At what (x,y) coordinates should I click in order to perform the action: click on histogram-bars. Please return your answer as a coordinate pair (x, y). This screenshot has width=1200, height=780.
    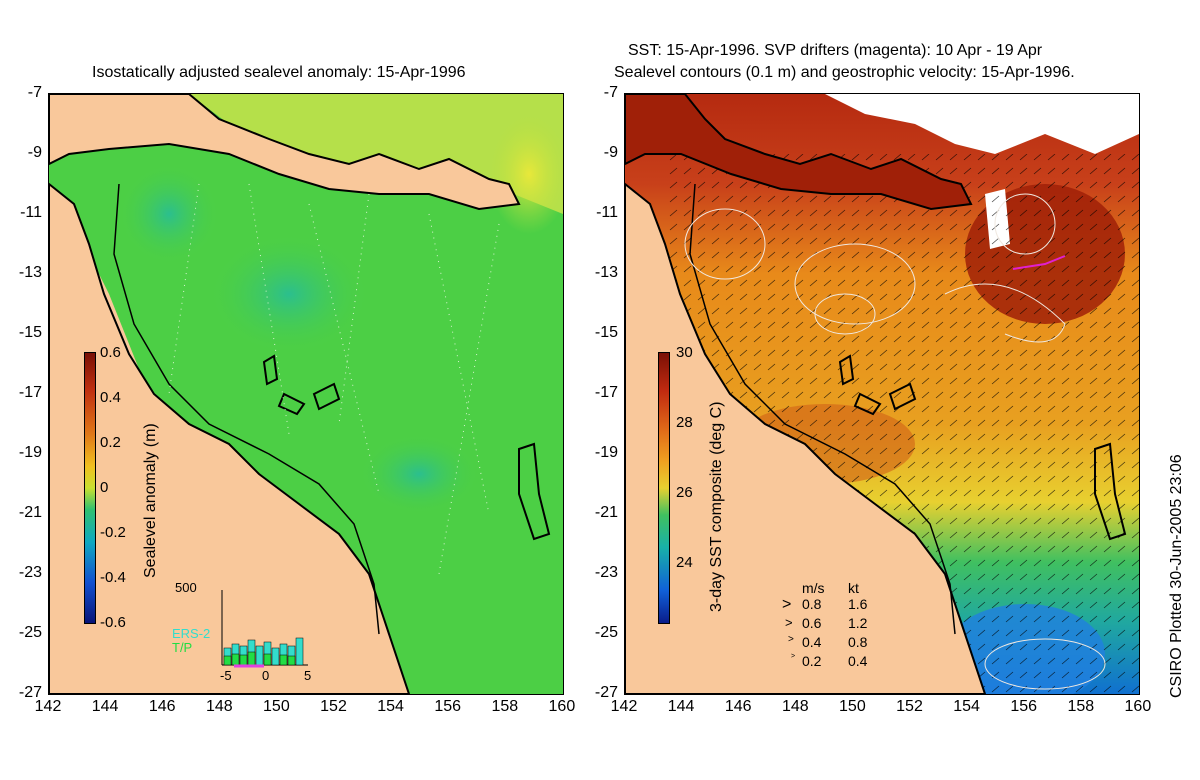
    Looking at the image, I should click on (264, 629).